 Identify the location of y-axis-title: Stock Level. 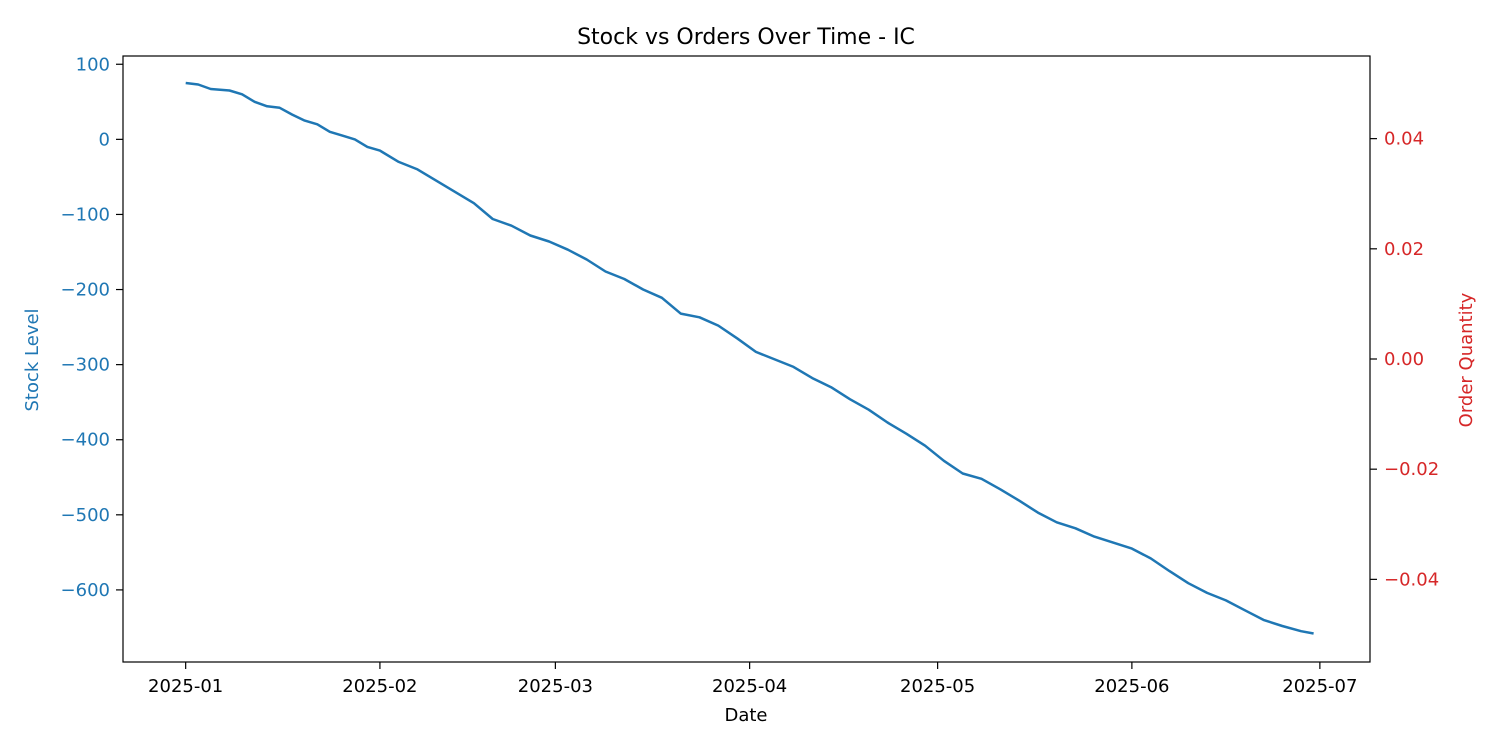
(32, 359).